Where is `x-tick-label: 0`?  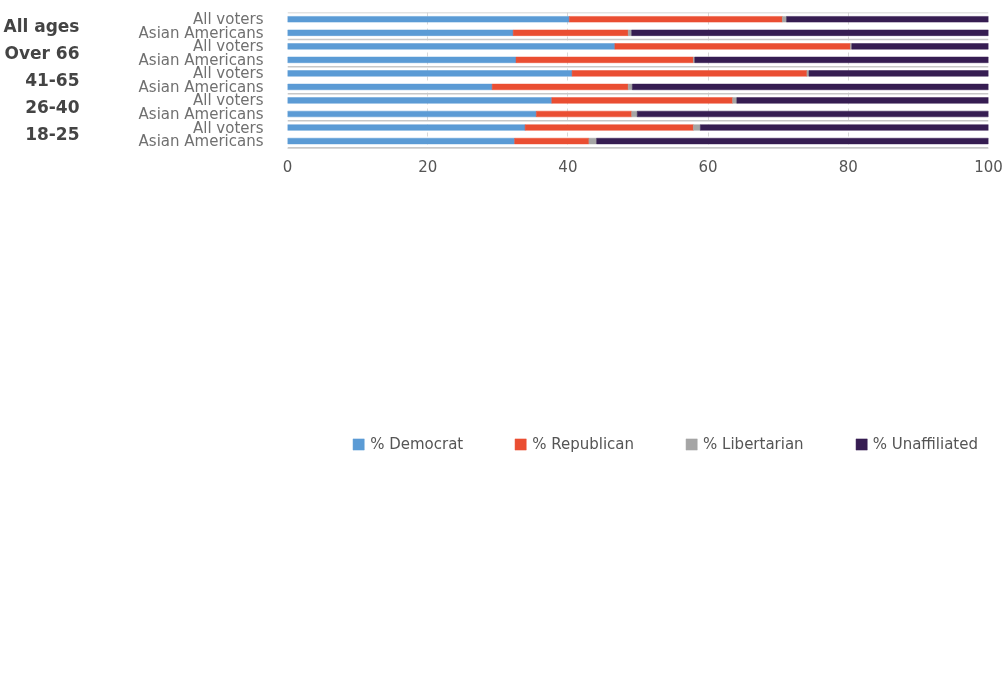
x-tick-label: 0 is located at coordinates (287, 166).